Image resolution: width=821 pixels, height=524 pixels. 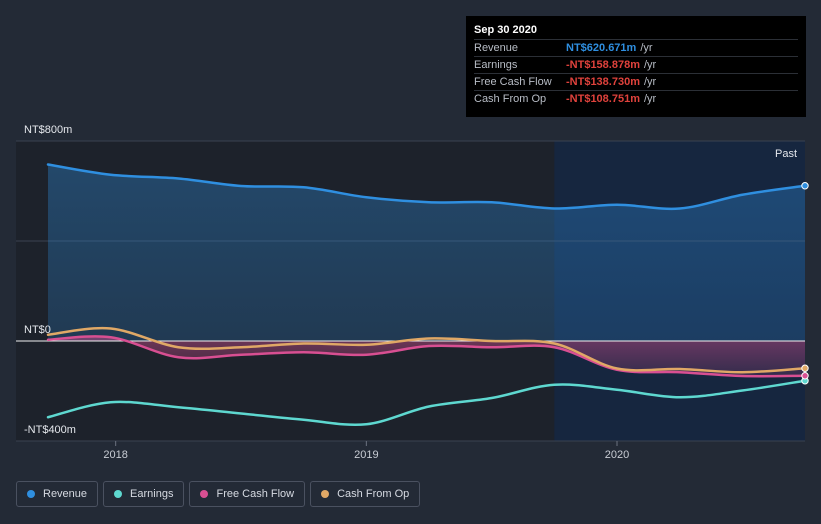 I want to click on legend-item-revenue: Revenue, so click(x=57, y=494).